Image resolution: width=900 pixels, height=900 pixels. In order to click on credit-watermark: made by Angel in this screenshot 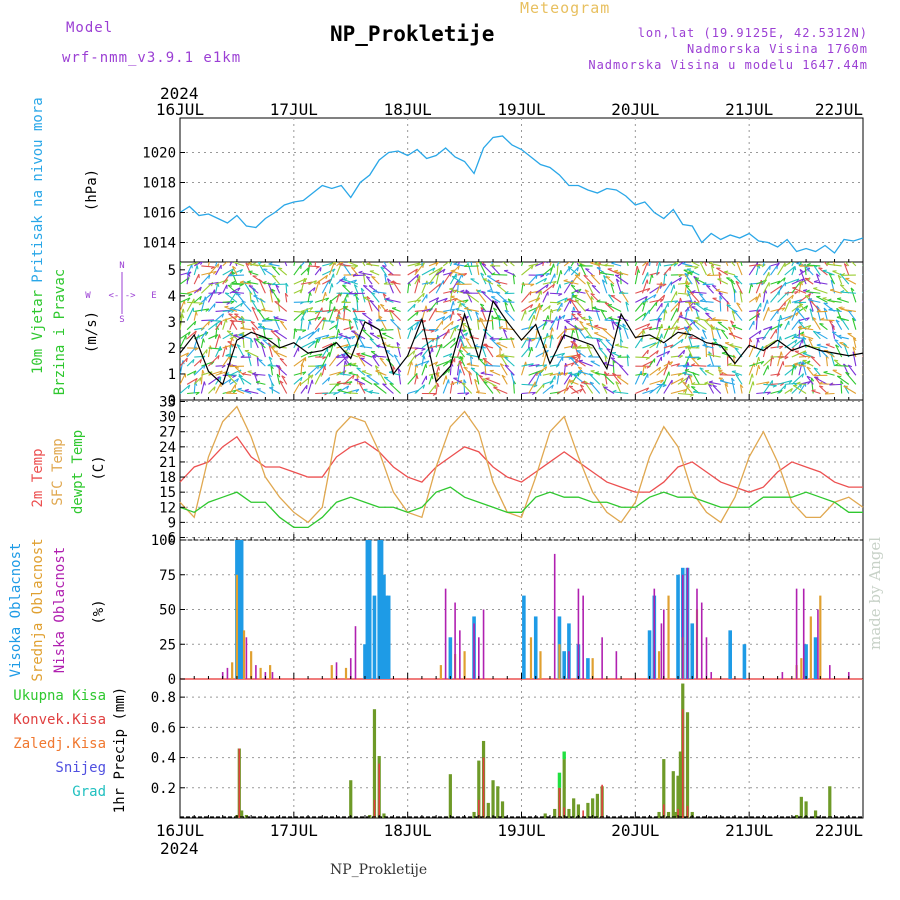, I will do `click(875, 593)`.